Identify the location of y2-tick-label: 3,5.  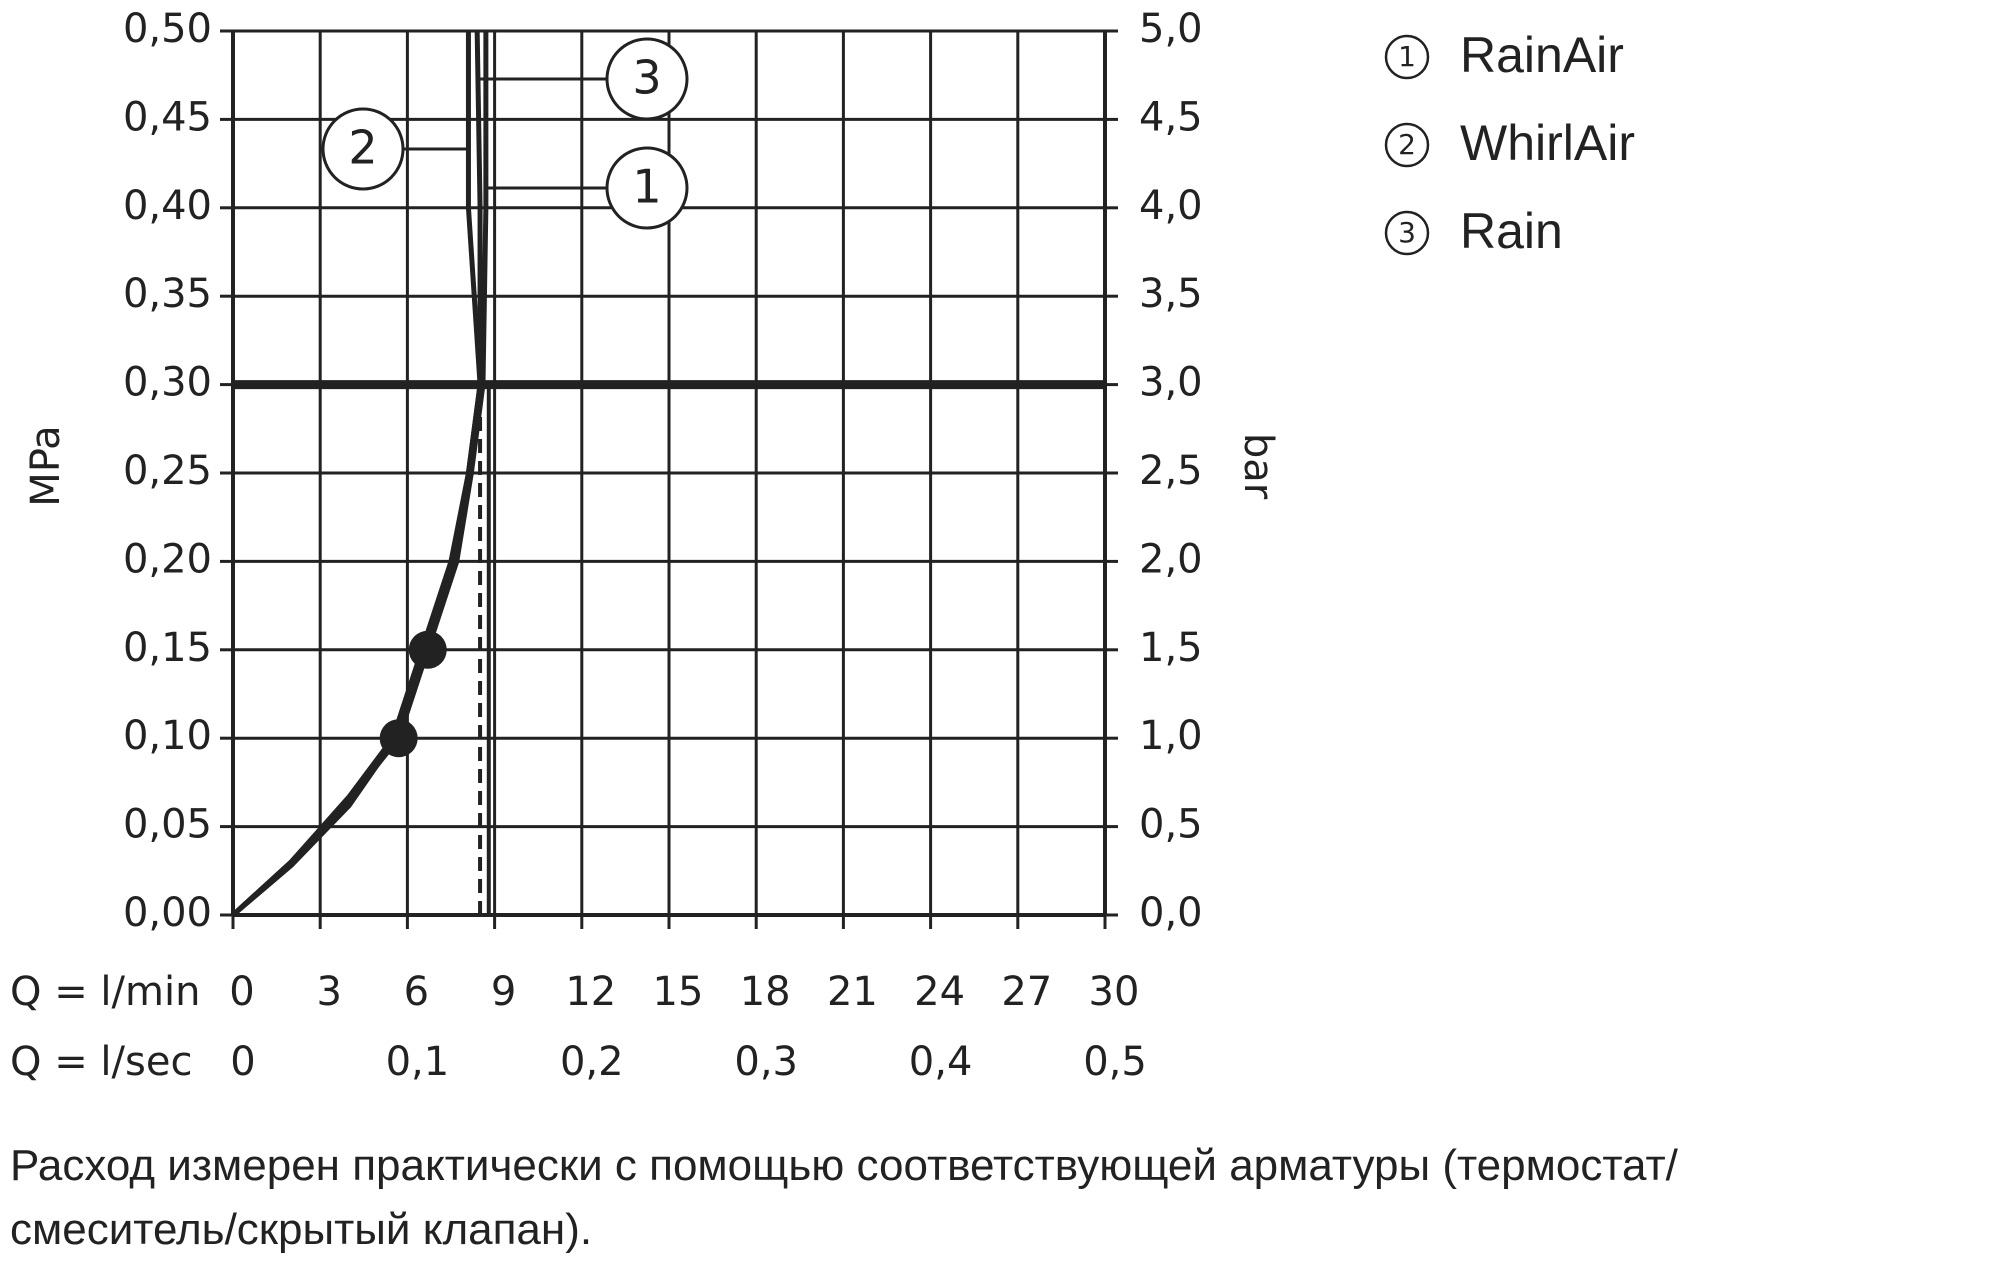
(1171, 294).